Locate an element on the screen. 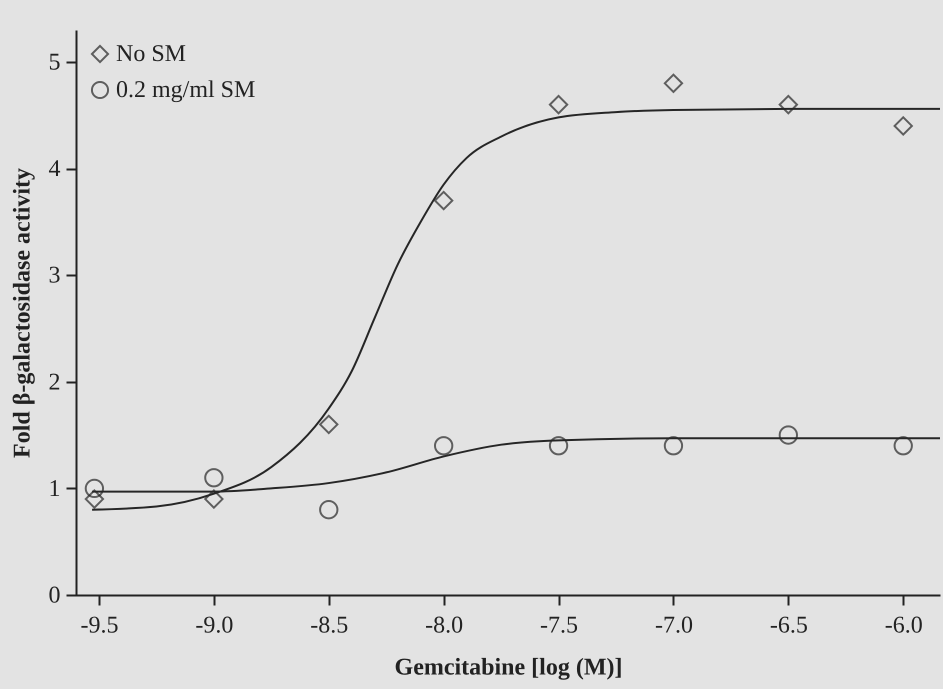 Image resolution: width=943 pixels, height=689 pixels. x-tick-label: -6.0 is located at coordinates (903, 625).